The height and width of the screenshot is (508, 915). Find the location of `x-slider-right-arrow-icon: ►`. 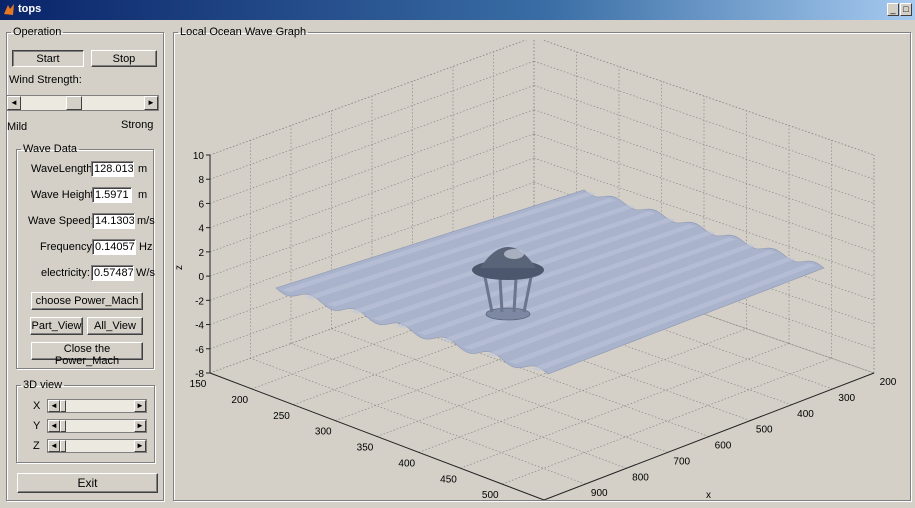

x-slider-right-arrow-icon: ► is located at coordinates (140, 406).